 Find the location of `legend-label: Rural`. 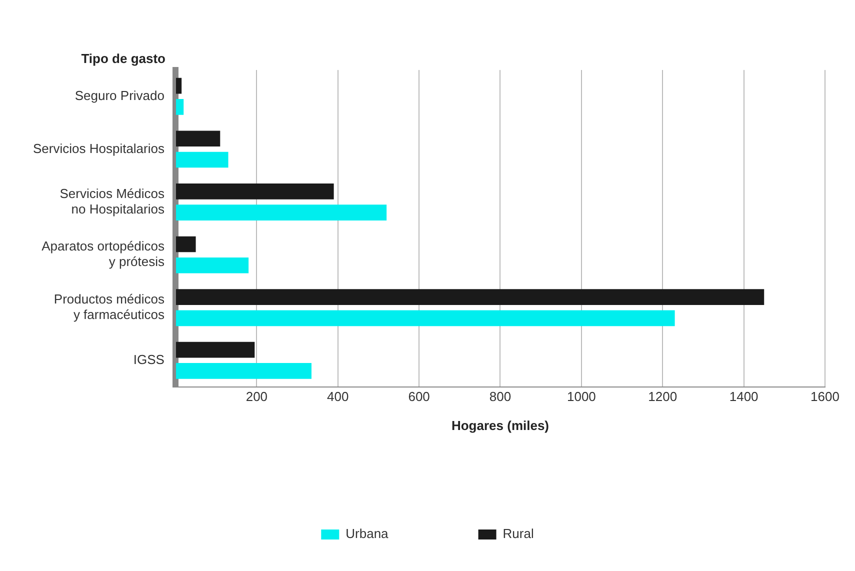

legend-label: Rural is located at coordinates (518, 534).